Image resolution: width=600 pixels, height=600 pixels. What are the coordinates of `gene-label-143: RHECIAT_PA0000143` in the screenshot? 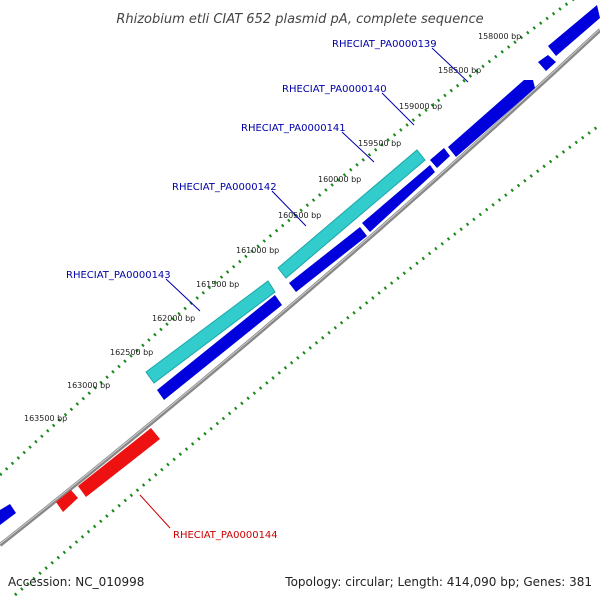 It's located at (118, 275).